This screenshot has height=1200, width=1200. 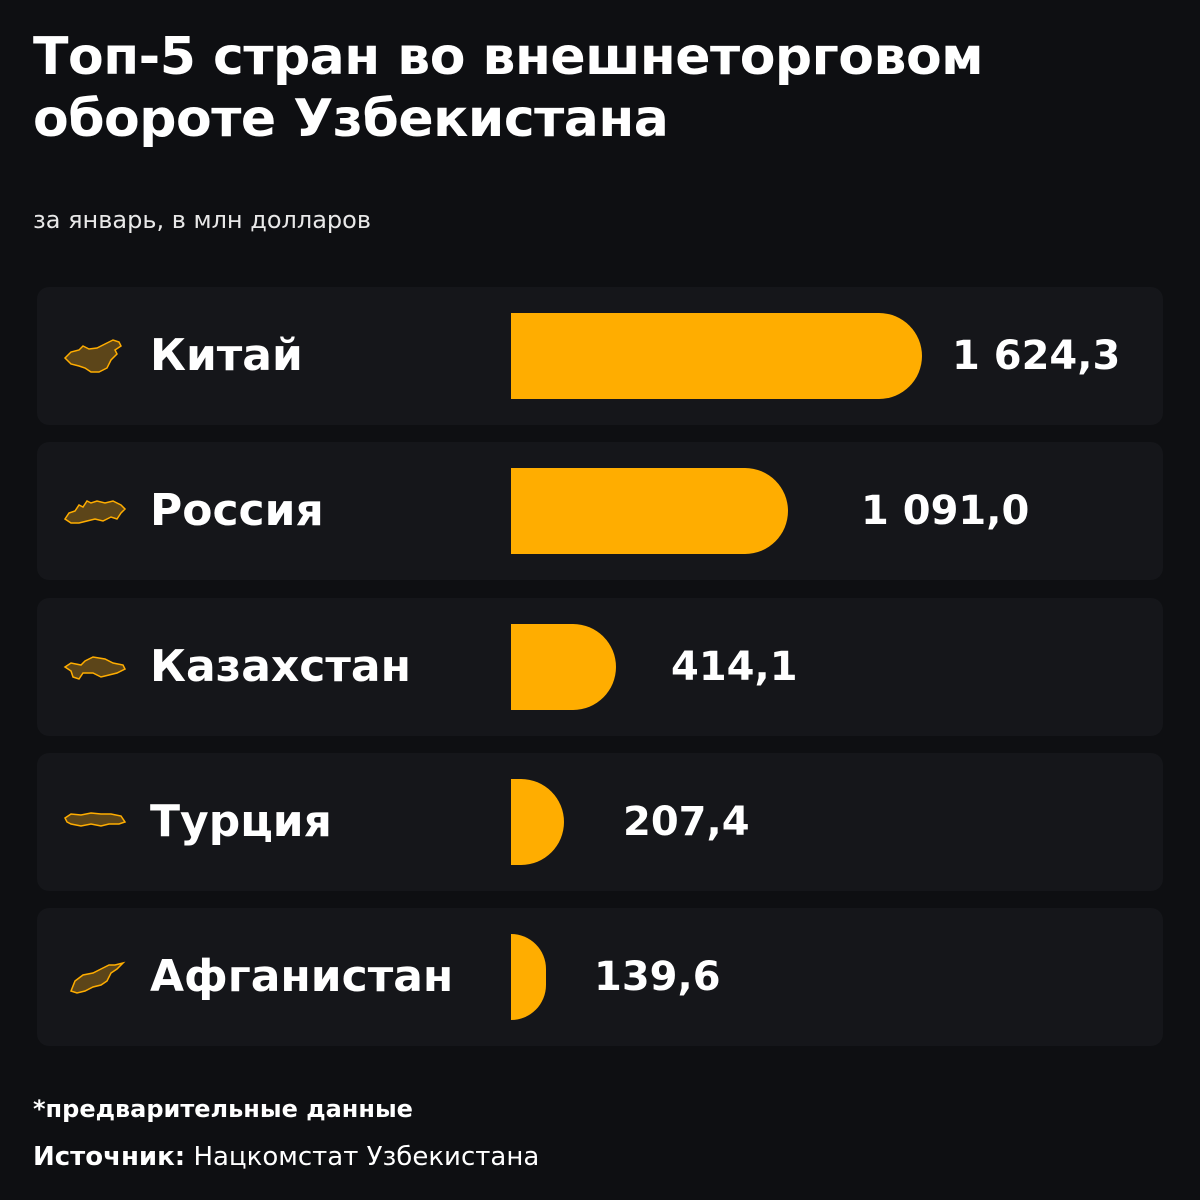 What do you see at coordinates (362, 1157) in the screenshot?
I see `source-value: Нацкомстат Узбекистана` at bounding box center [362, 1157].